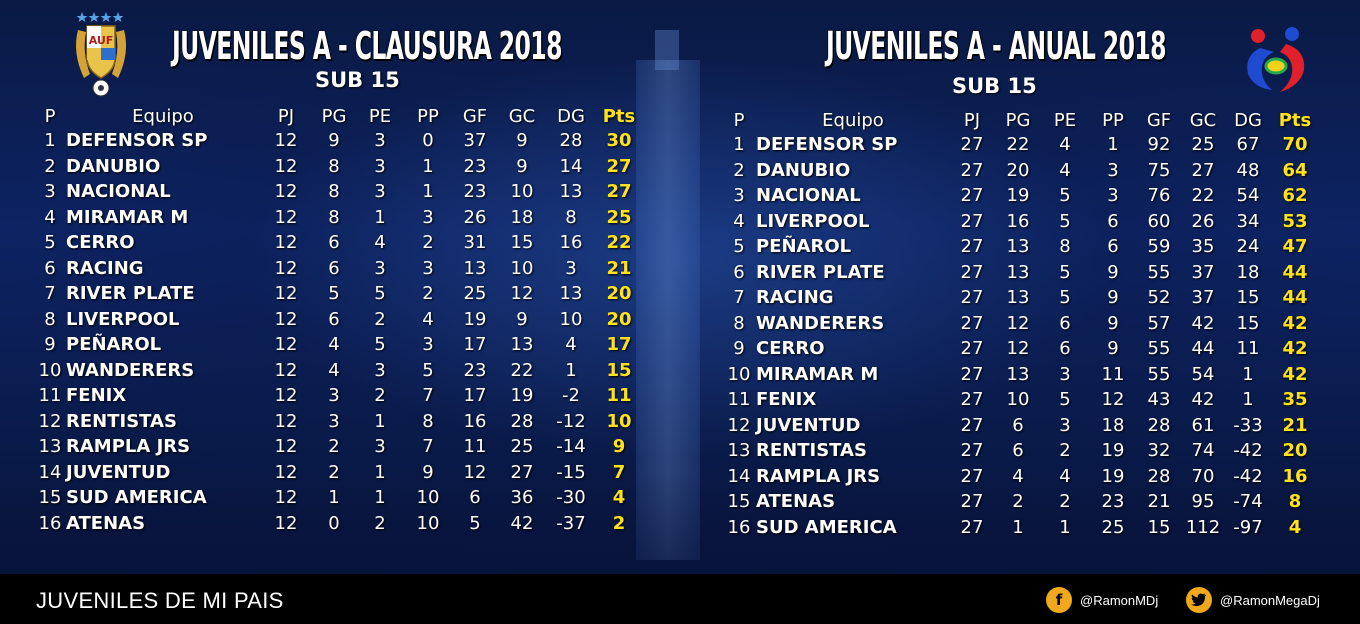 The height and width of the screenshot is (624, 1360). I want to click on cell-dg: 13, so click(571, 294).